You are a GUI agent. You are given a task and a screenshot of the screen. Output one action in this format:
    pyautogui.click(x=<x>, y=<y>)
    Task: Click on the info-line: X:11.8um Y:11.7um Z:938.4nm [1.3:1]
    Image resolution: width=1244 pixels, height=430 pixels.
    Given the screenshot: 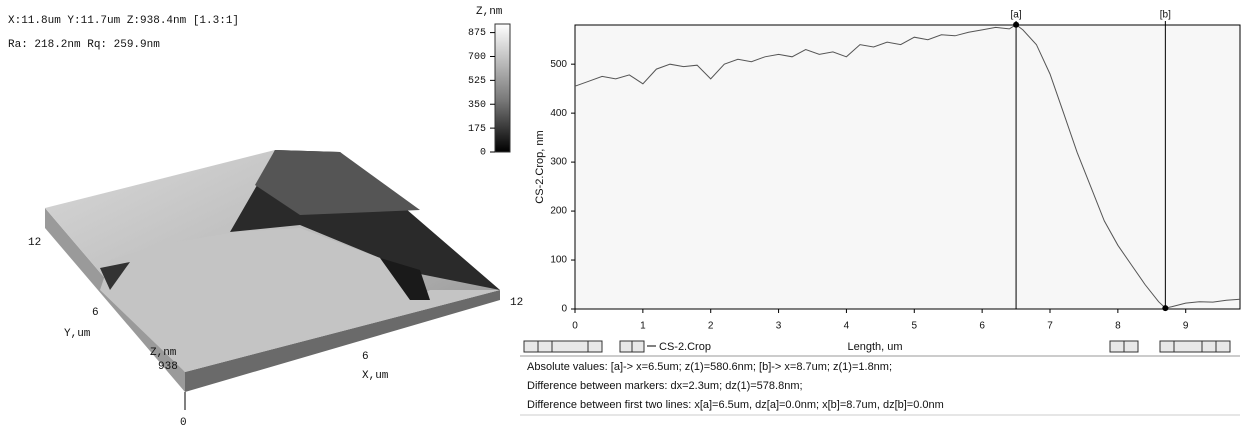 What is the action you would take?
    pyautogui.click(x=123, y=21)
    